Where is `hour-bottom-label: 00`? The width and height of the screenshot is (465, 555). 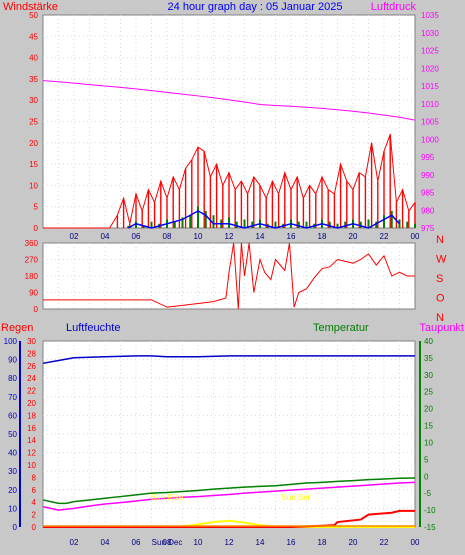 hour-bottom-label: 00 is located at coordinates (415, 542).